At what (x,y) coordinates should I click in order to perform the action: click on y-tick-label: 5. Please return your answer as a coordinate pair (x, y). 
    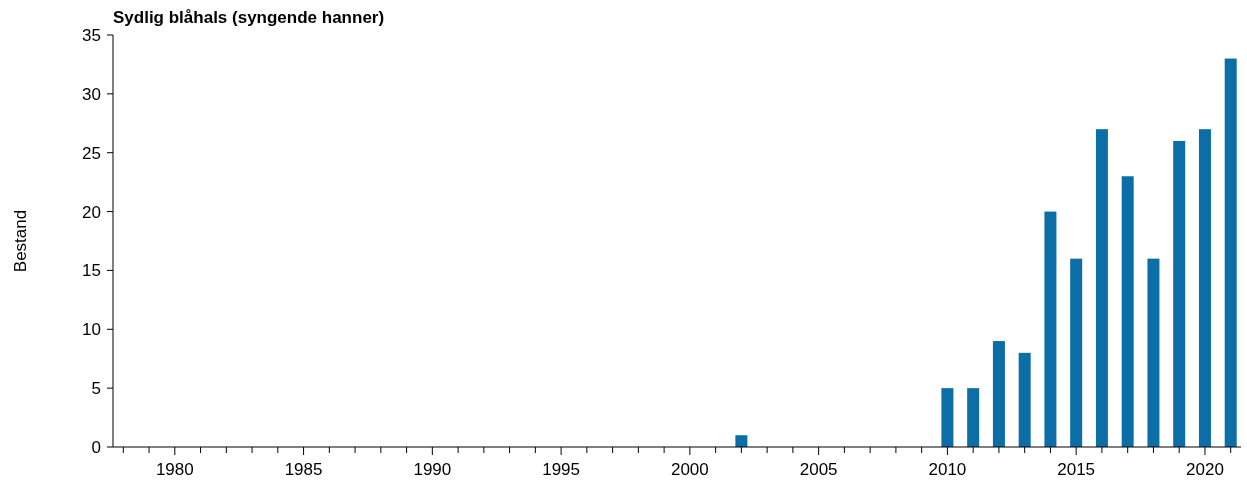
    Looking at the image, I should click on (96, 389).